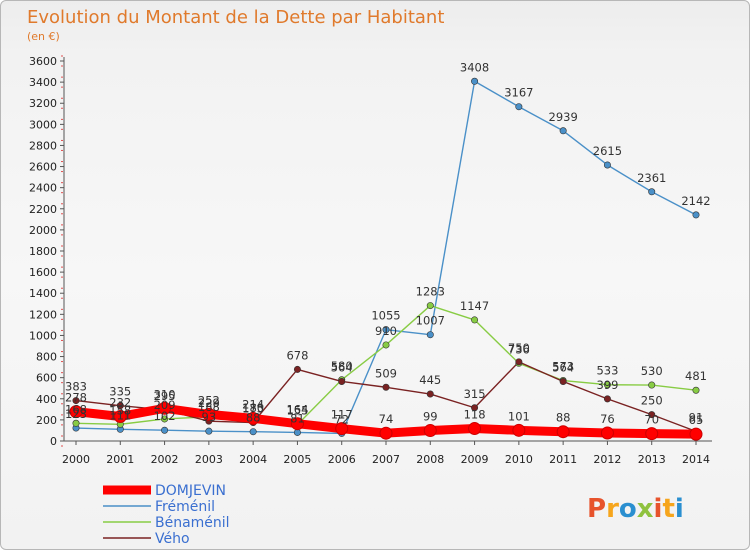  Describe the element at coordinates (475, 459) in the screenshot. I see `x-tick-label: 2009` at that location.